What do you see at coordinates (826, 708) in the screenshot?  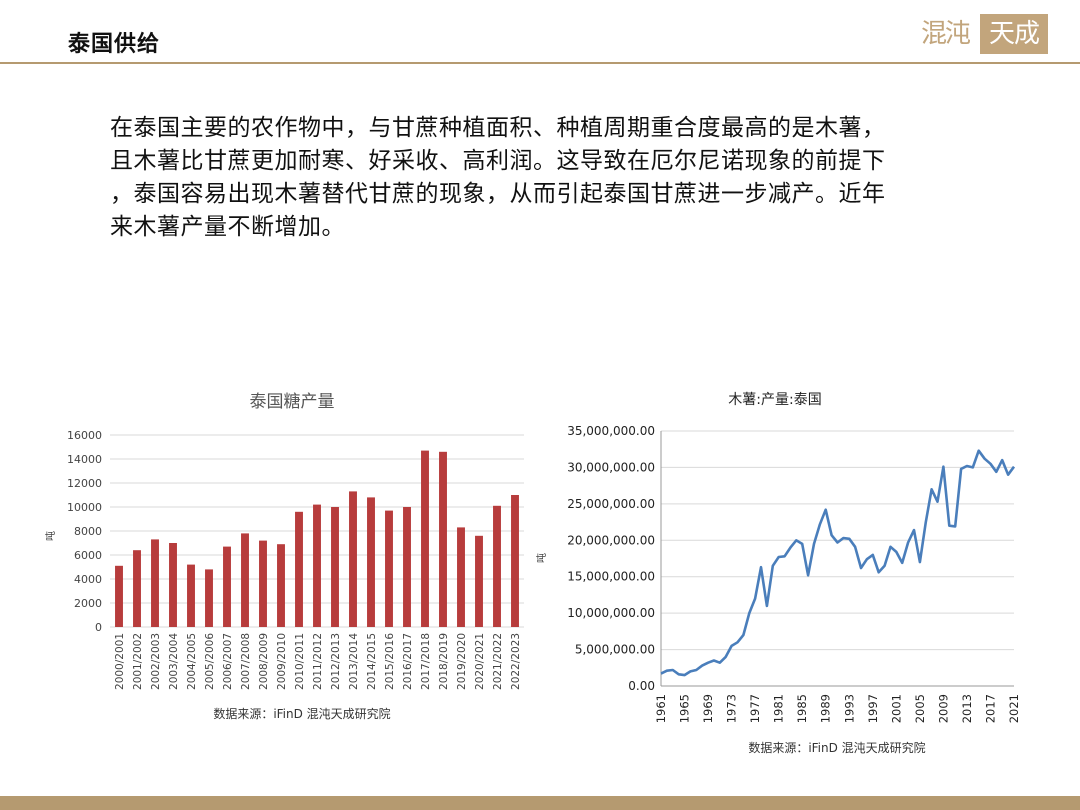 I see `x-tick-label: 1989` at bounding box center [826, 708].